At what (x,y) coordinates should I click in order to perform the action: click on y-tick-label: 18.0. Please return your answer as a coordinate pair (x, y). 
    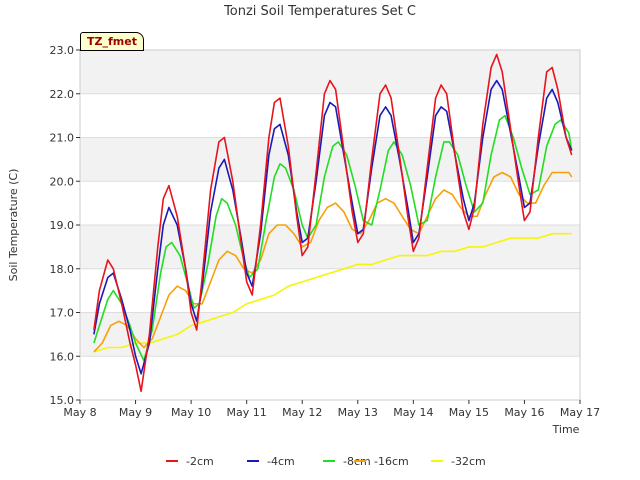
    Looking at the image, I should click on (62, 269).